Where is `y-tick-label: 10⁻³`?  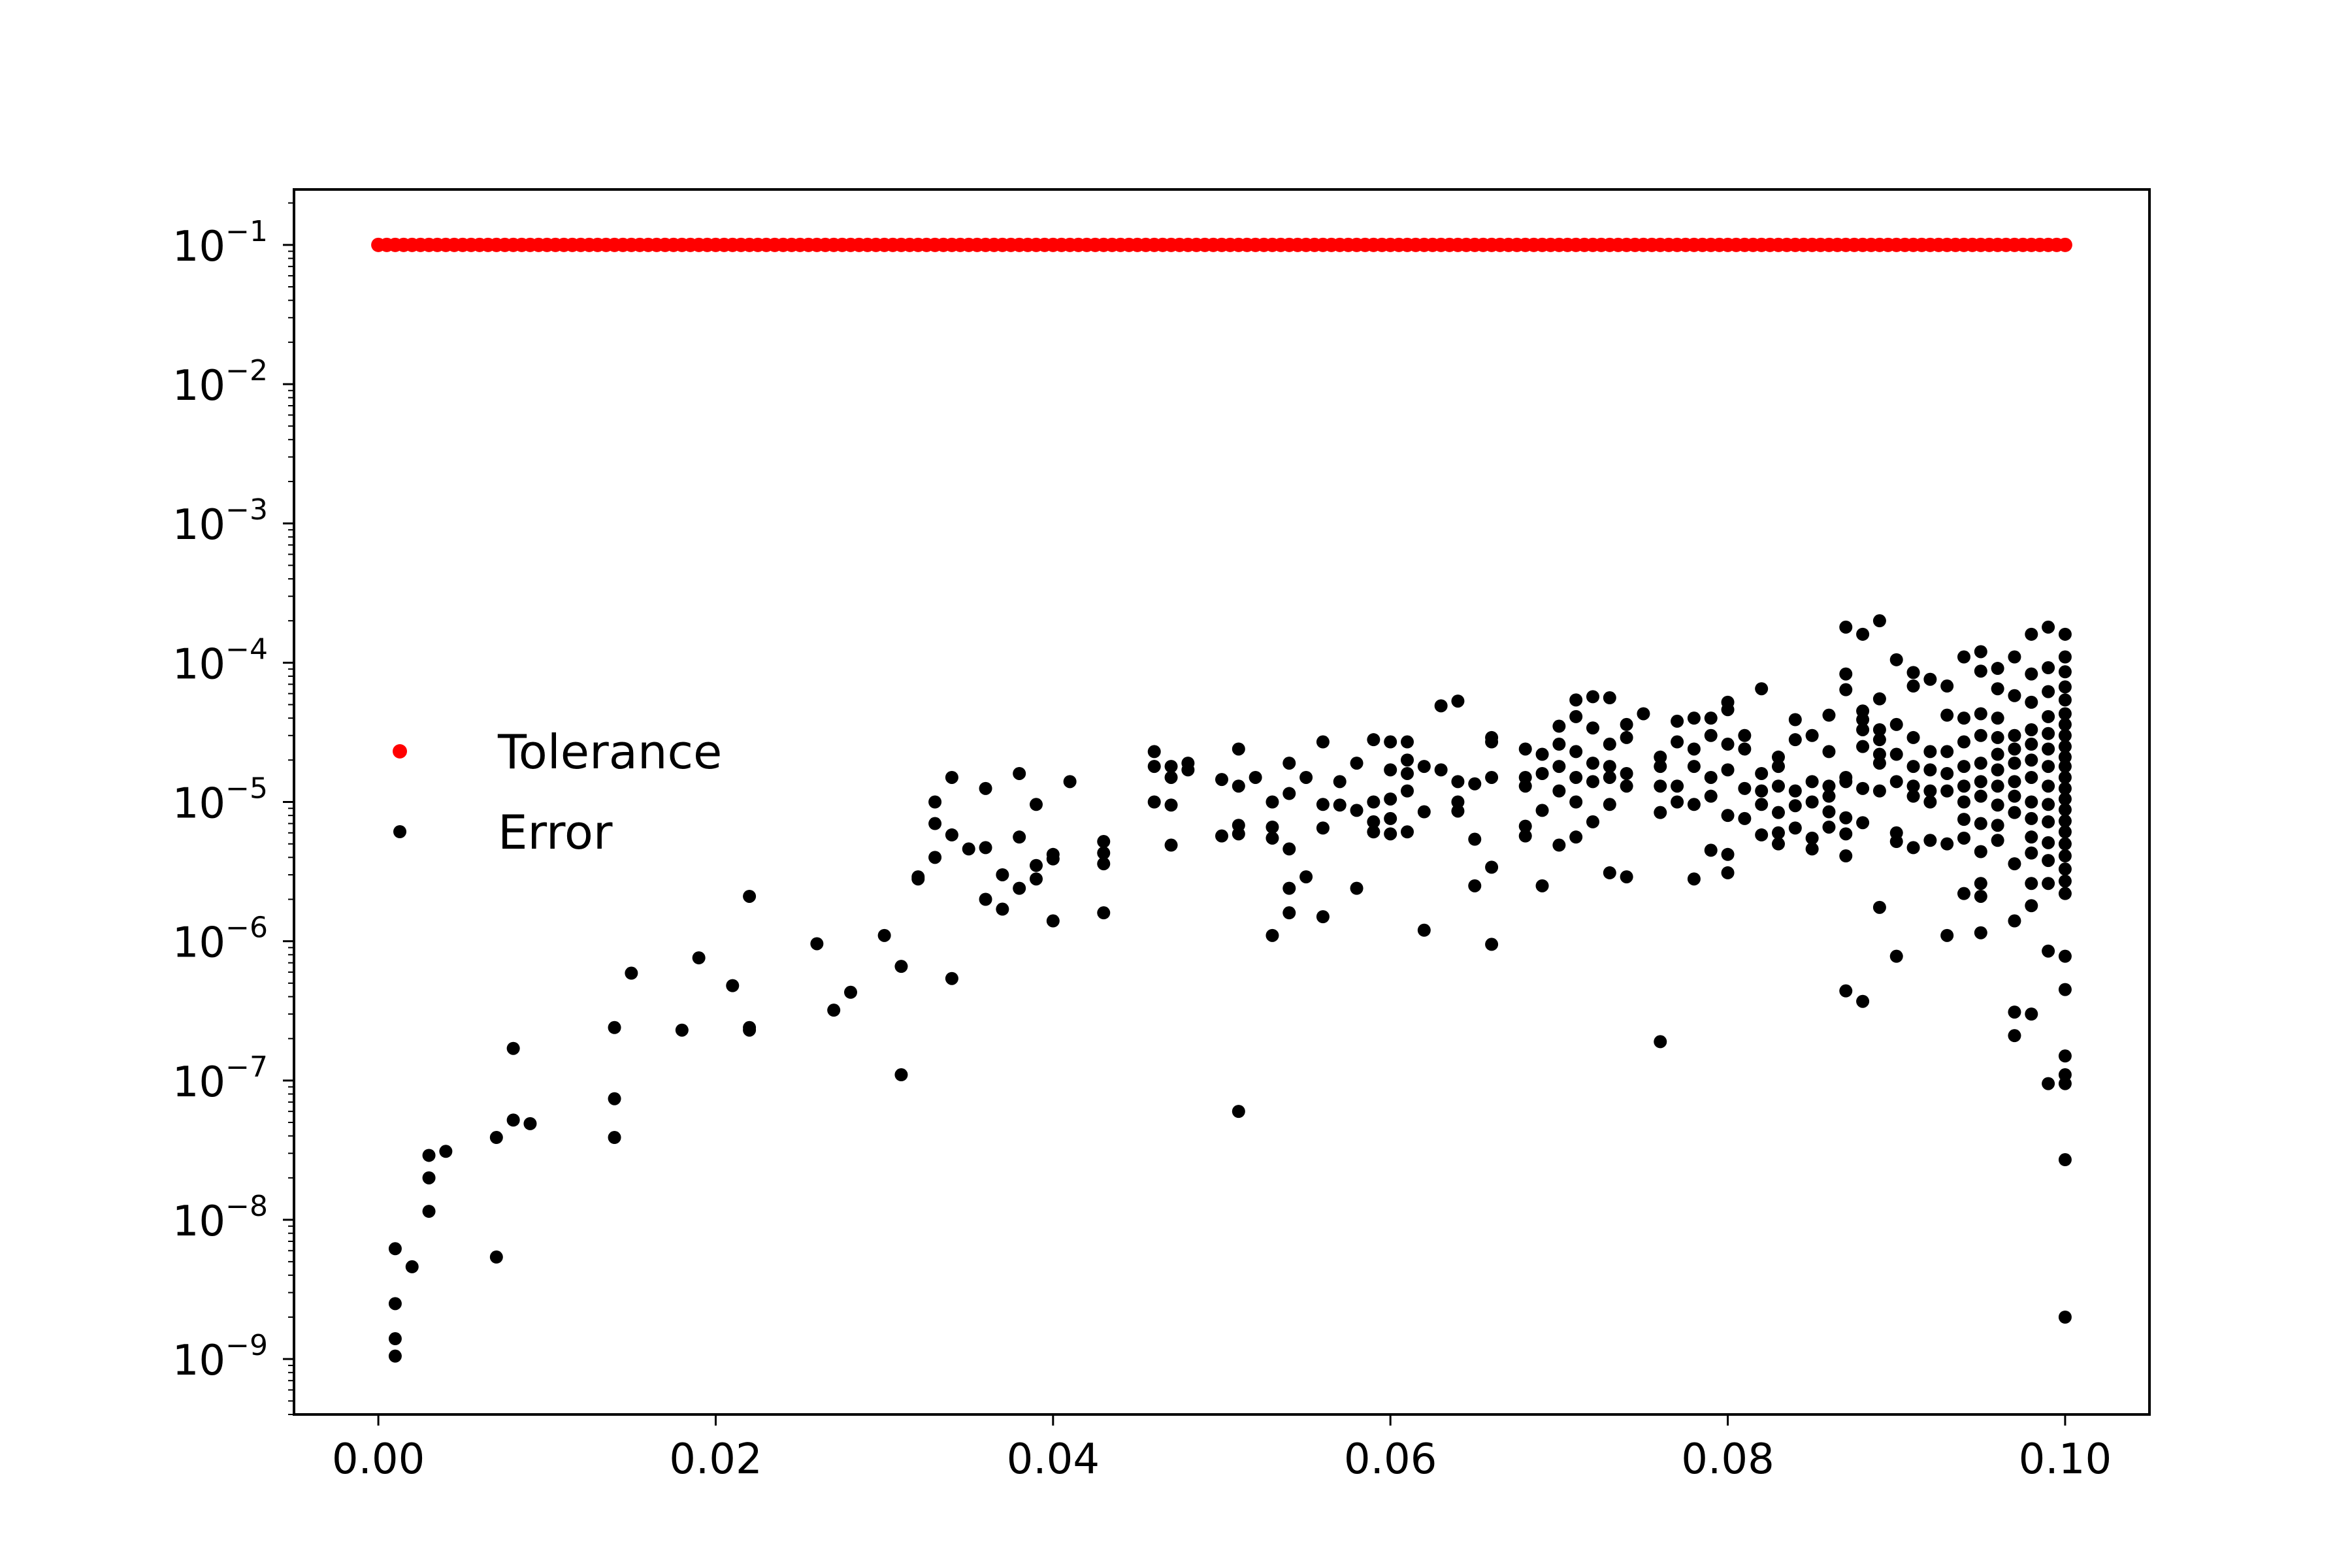 y-tick-label: 10⁻³ is located at coordinates (220, 521).